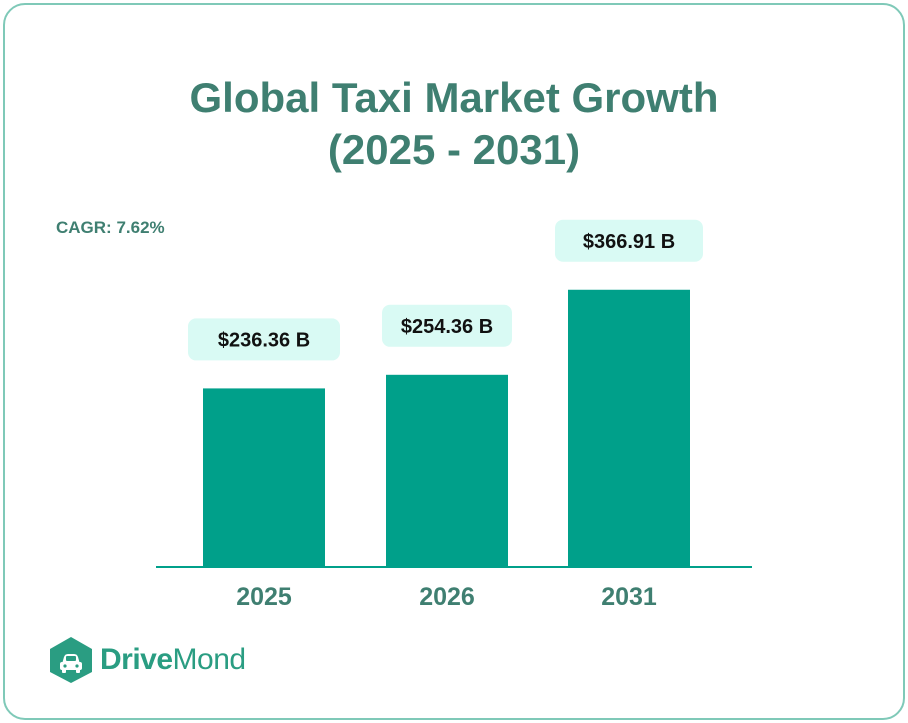 This screenshot has height=723, width=908. I want to click on brand-name: DriveMond, so click(173, 660).